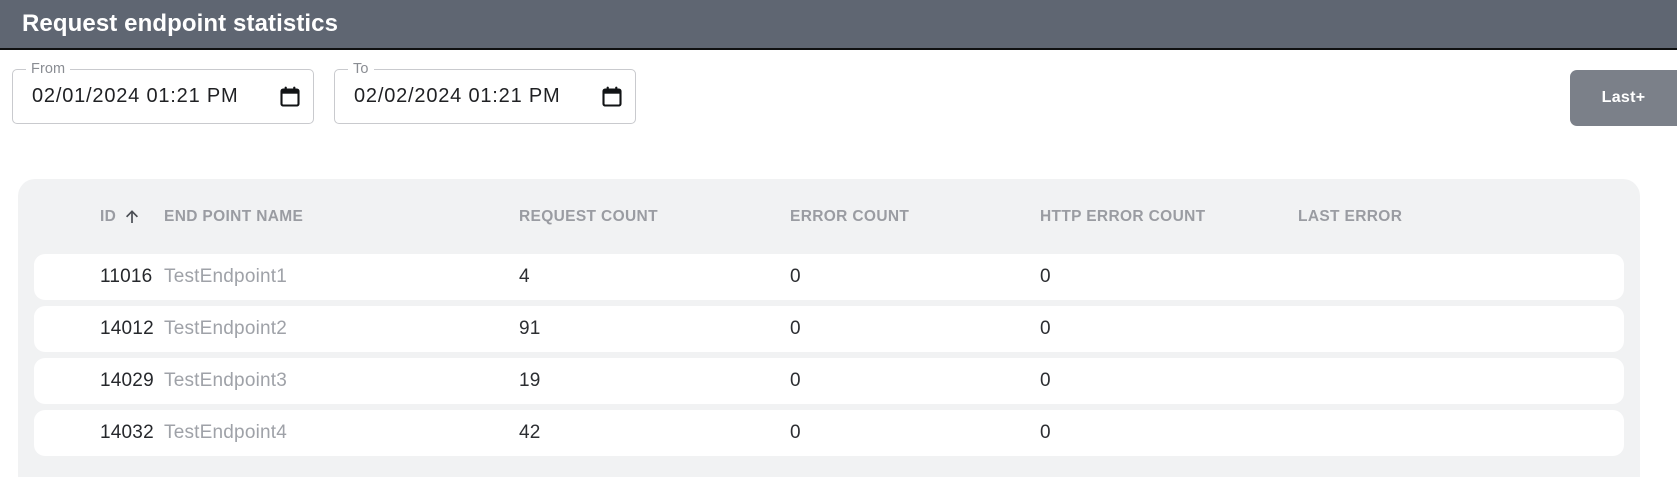 The width and height of the screenshot is (1677, 477). What do you see at coordinates (530, 380) in the screenshot?
I see `cell-request-count: 19` at bounding box center [530, 380].